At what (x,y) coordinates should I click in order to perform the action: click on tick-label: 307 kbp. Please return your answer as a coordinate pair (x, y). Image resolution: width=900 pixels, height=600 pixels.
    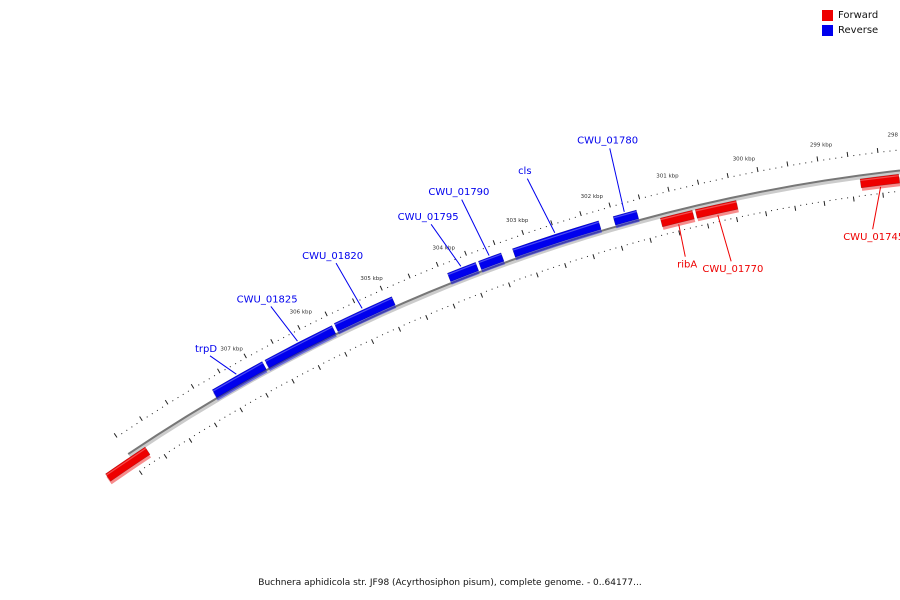
    Looking at the image, I should click on (231, 349).